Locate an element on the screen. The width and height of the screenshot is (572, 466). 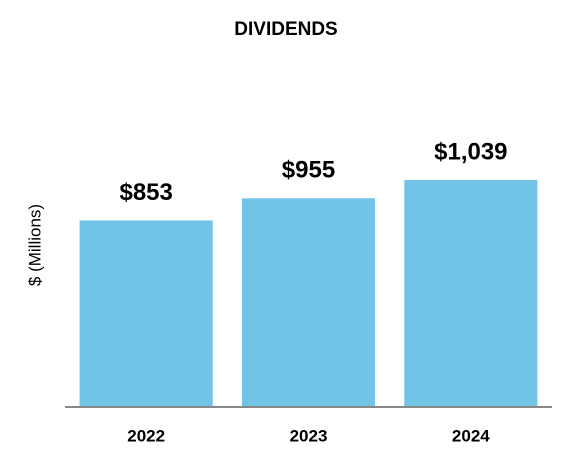
chart-title: DIVIDENDS is located at coordinates (285, 29).